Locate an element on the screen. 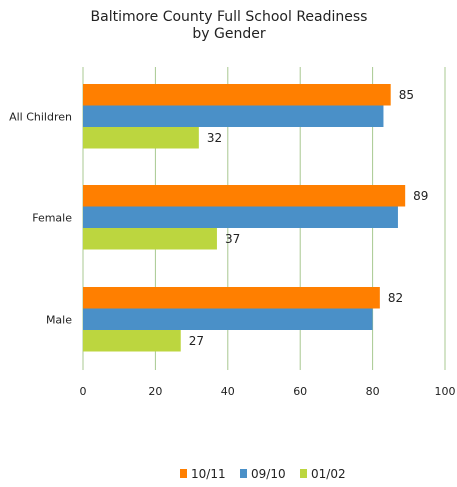 The image size is (457, 487). legend-label: 10/11 is located at coordinates (208, 474).